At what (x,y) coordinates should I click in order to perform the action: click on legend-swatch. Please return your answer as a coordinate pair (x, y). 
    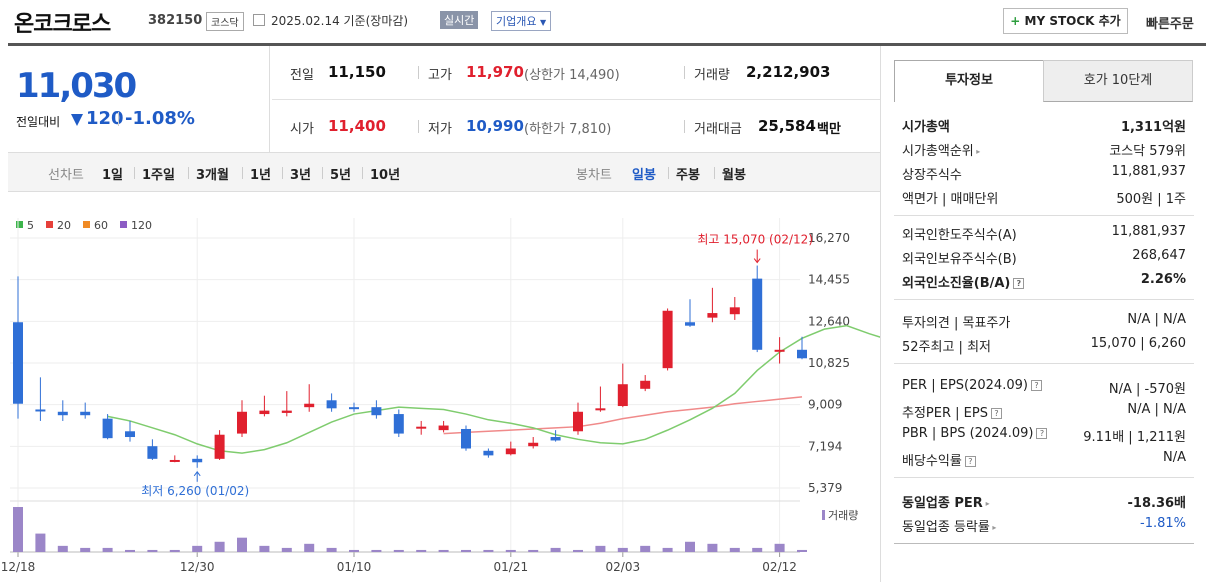
    Looking at the image, I should click on (19, 224).